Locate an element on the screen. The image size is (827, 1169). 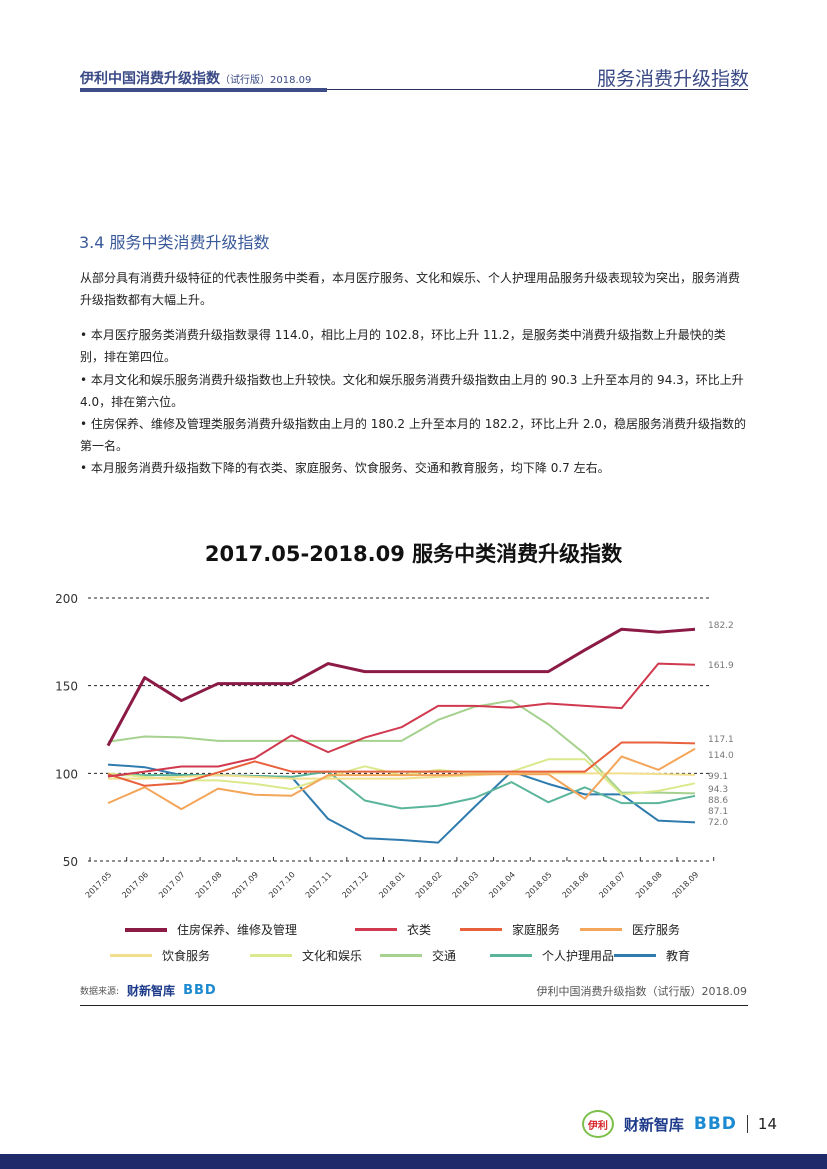
y-tick-label: 150 is located at coordinates (66, 687).